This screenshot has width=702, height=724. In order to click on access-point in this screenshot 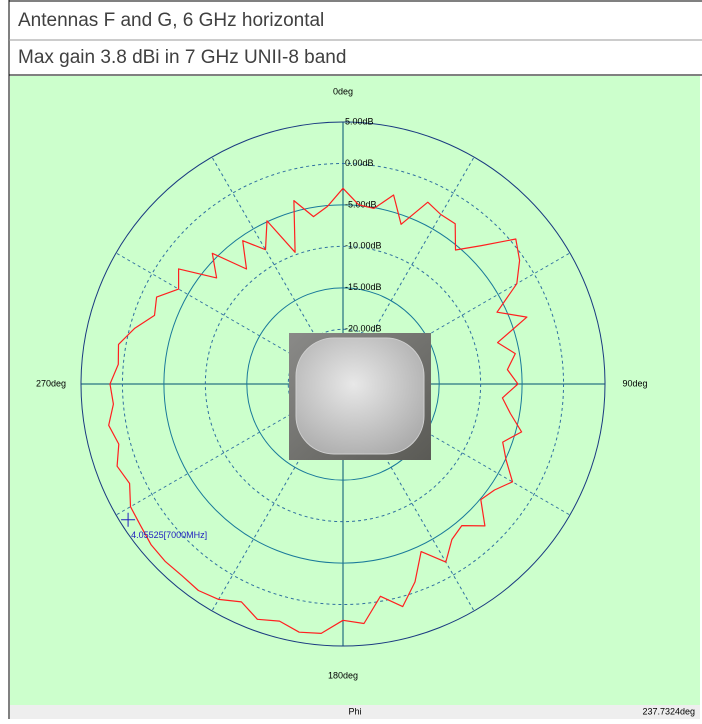, I will do `click(360, 396)`.